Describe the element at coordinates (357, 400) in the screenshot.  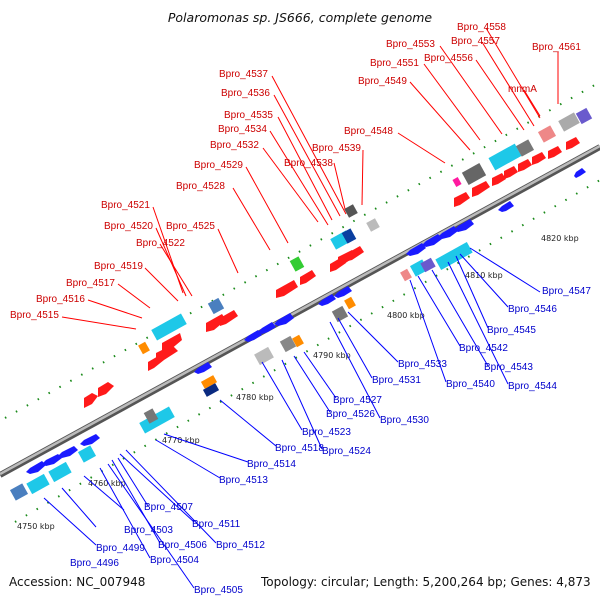
I see `gene-label-rev: Bpro_4527` at that location.